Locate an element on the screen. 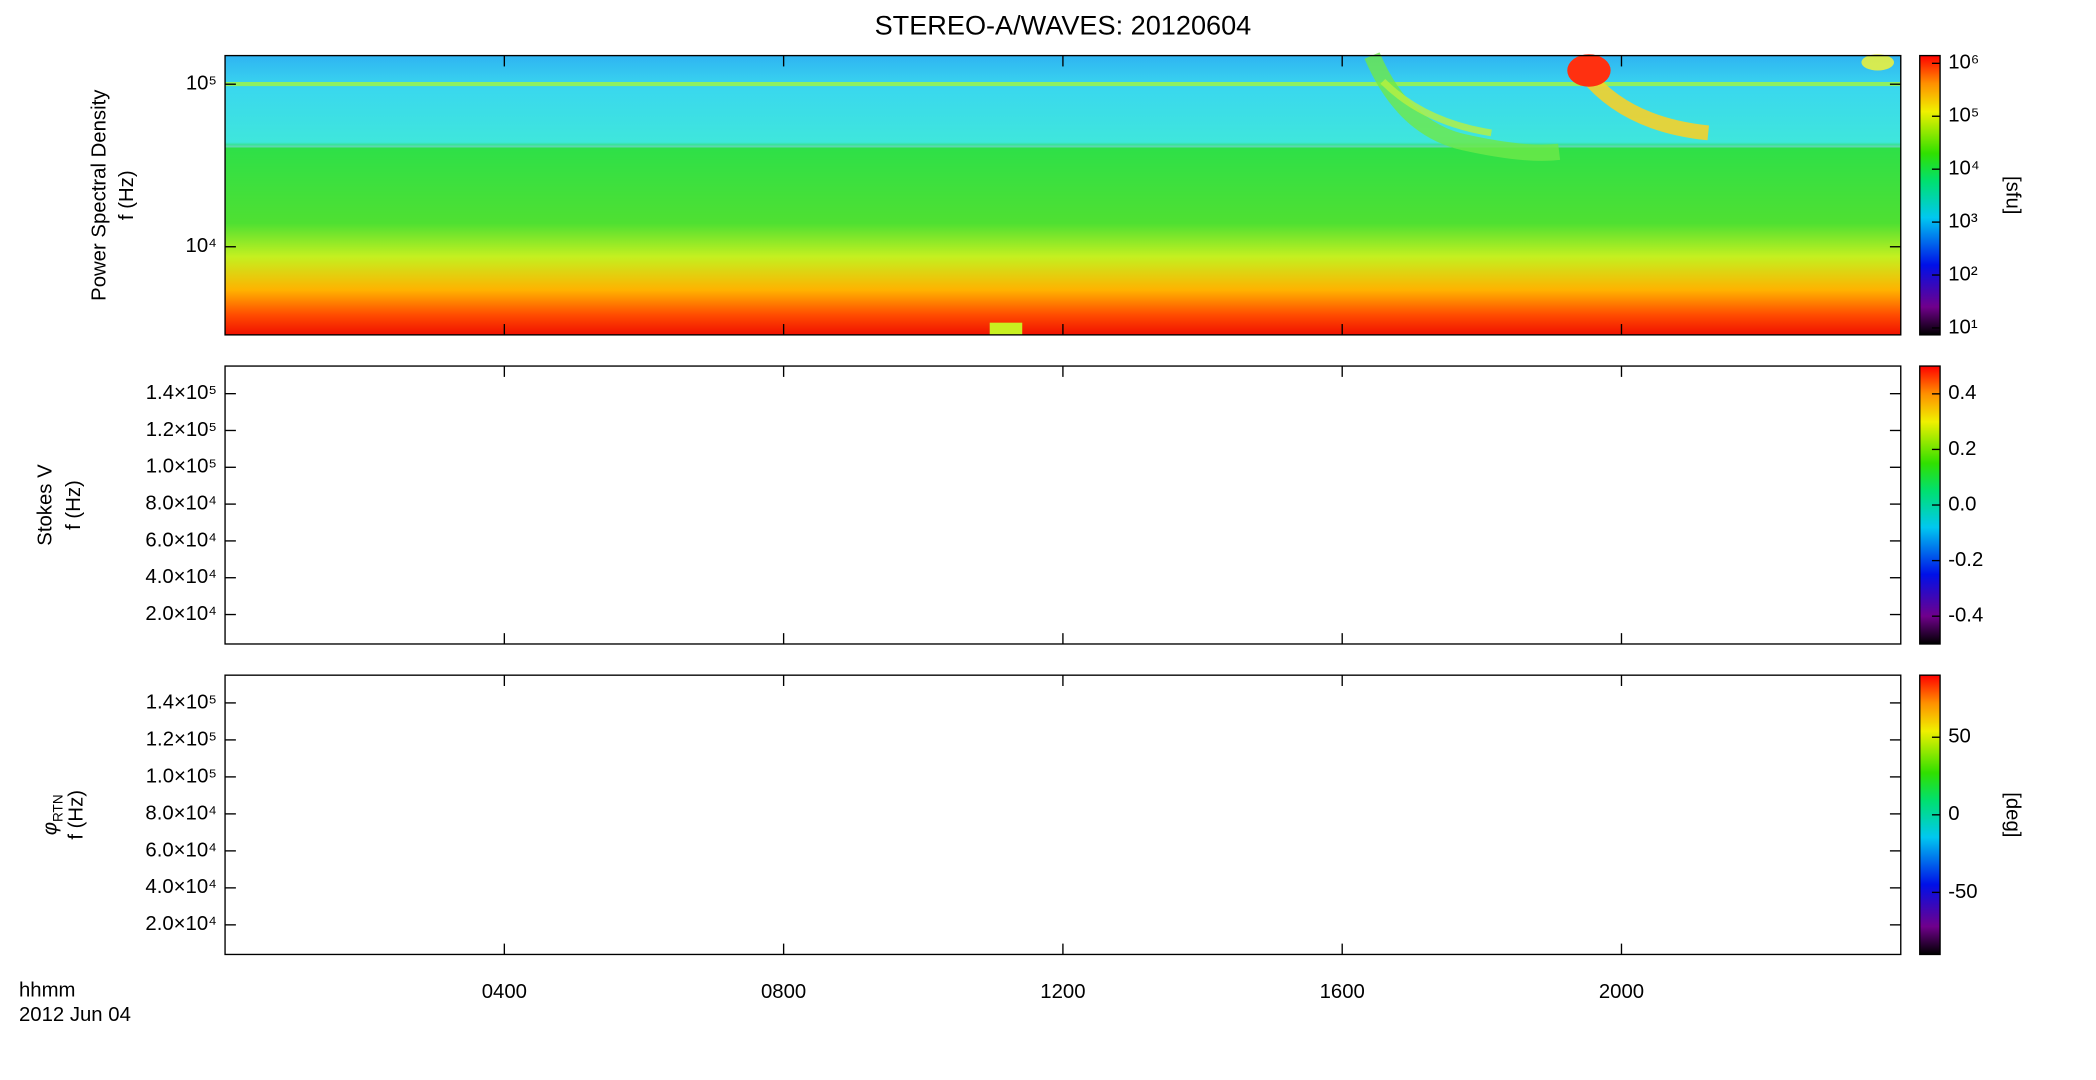 The image size is (2096, 1080). colorbar-tick-label: 10³ is located at coordinates (1963, 221).